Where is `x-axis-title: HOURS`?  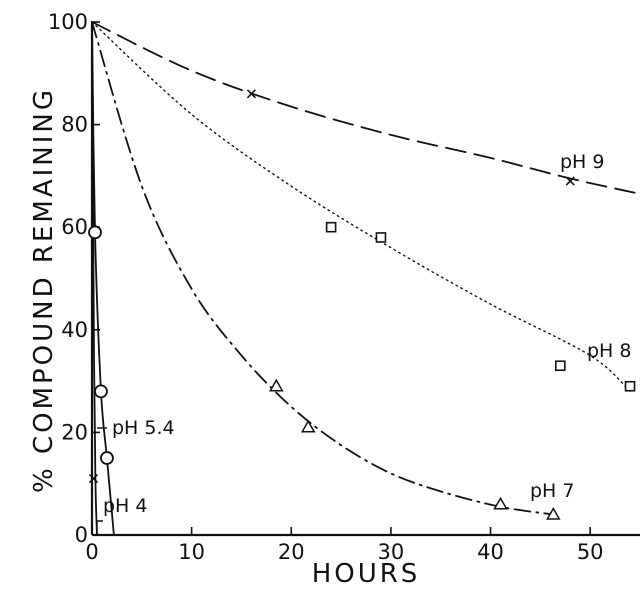
x-axis-title: HOURS is located at coordinates (366, 574).